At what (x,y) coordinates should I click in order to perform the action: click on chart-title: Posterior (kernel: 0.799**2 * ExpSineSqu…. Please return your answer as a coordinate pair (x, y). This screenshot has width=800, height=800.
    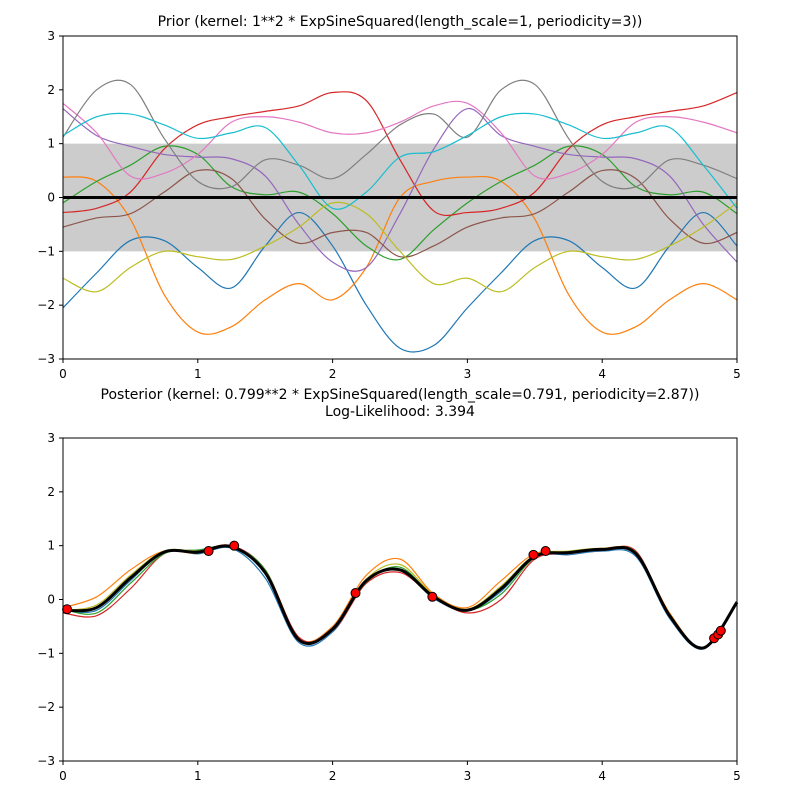
    Looking at the image, I should click on (400, 395).